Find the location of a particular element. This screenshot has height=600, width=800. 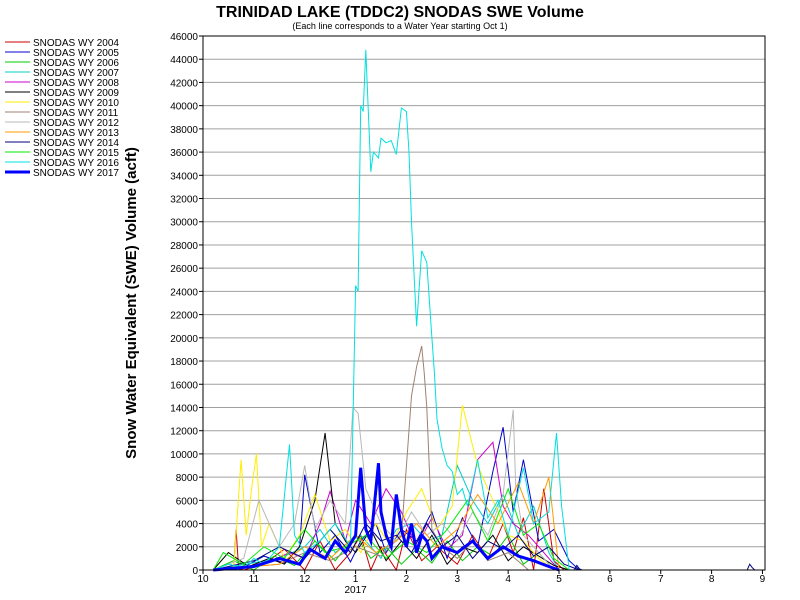

y-tick-label: 30000 is located at coordinates (184, 223).